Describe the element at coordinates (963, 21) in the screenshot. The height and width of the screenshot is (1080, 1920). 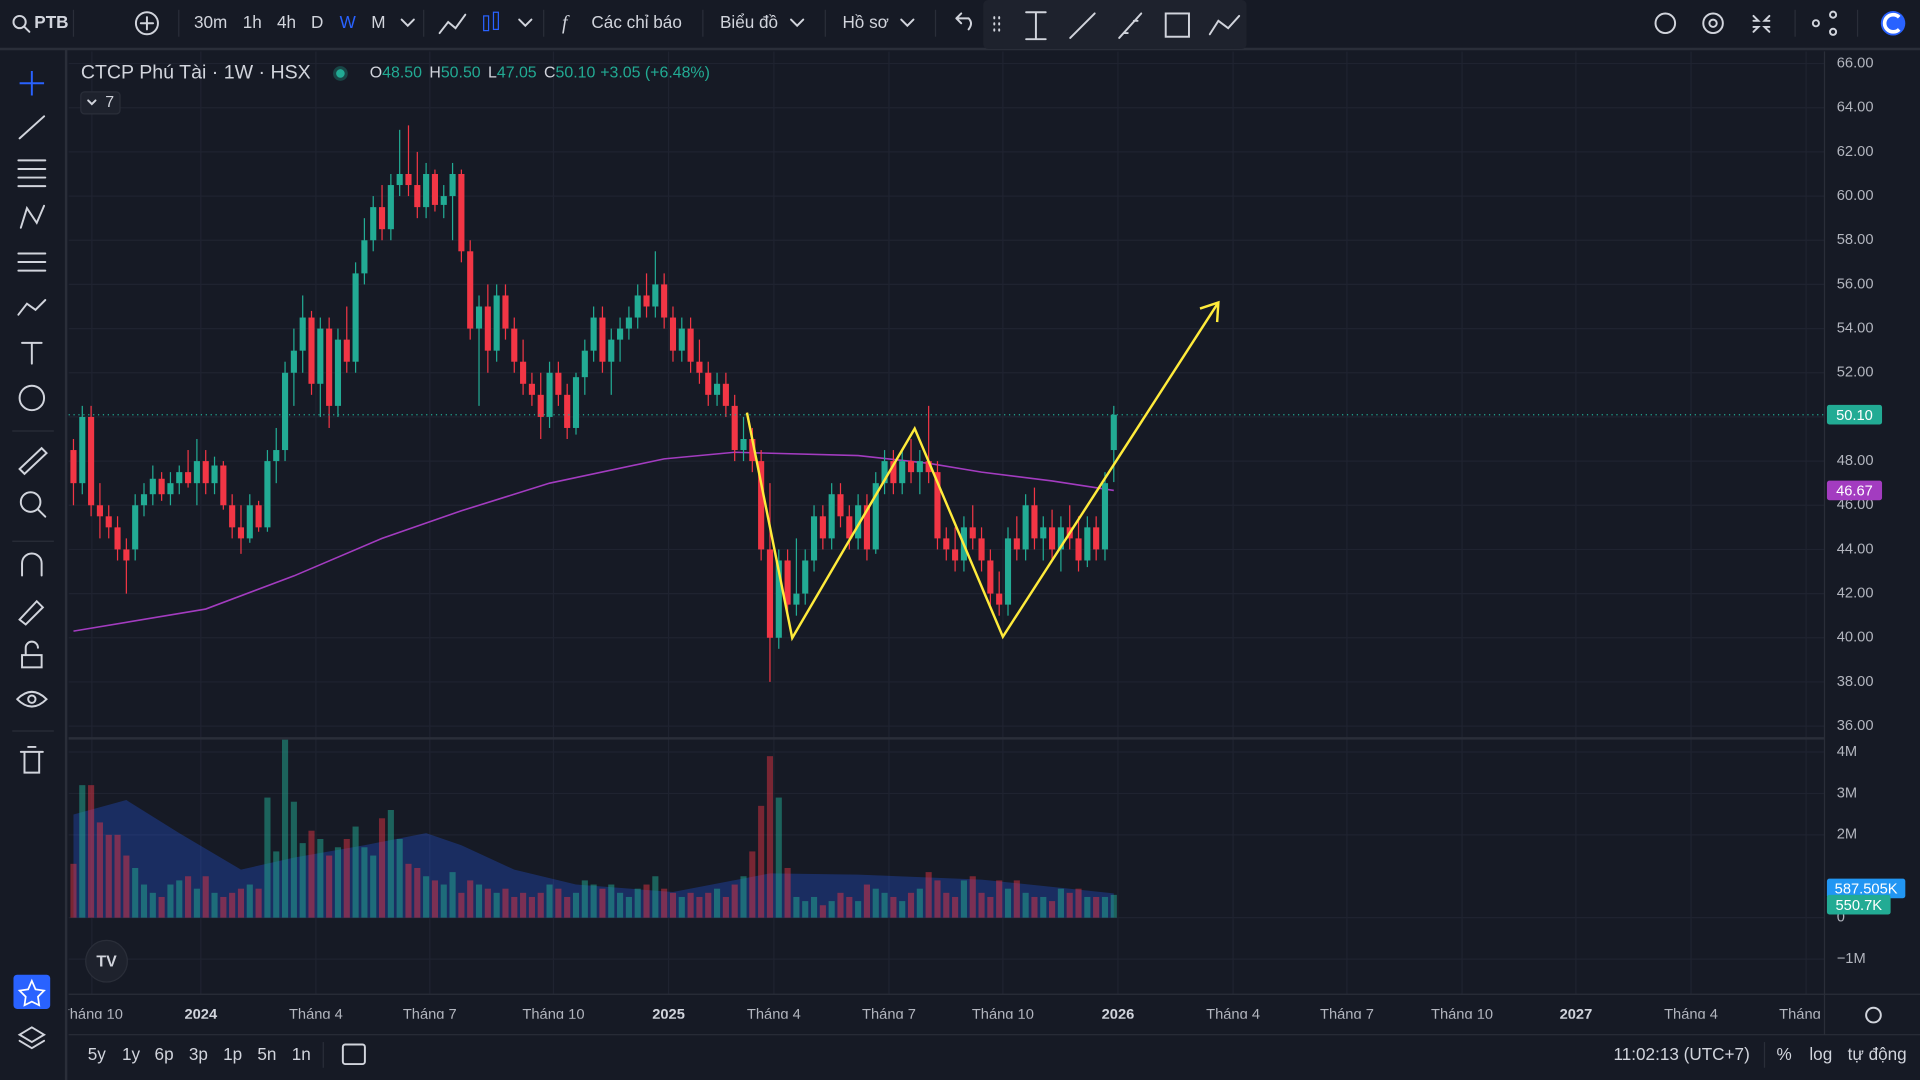
I see `undo` at that location.